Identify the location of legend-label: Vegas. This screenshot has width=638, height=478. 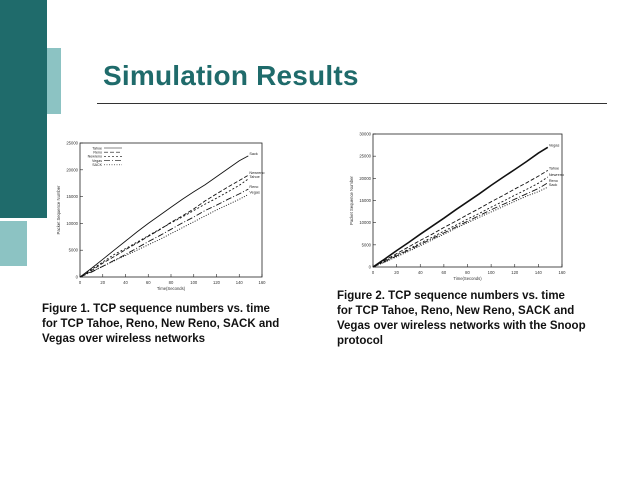
(97, 161).